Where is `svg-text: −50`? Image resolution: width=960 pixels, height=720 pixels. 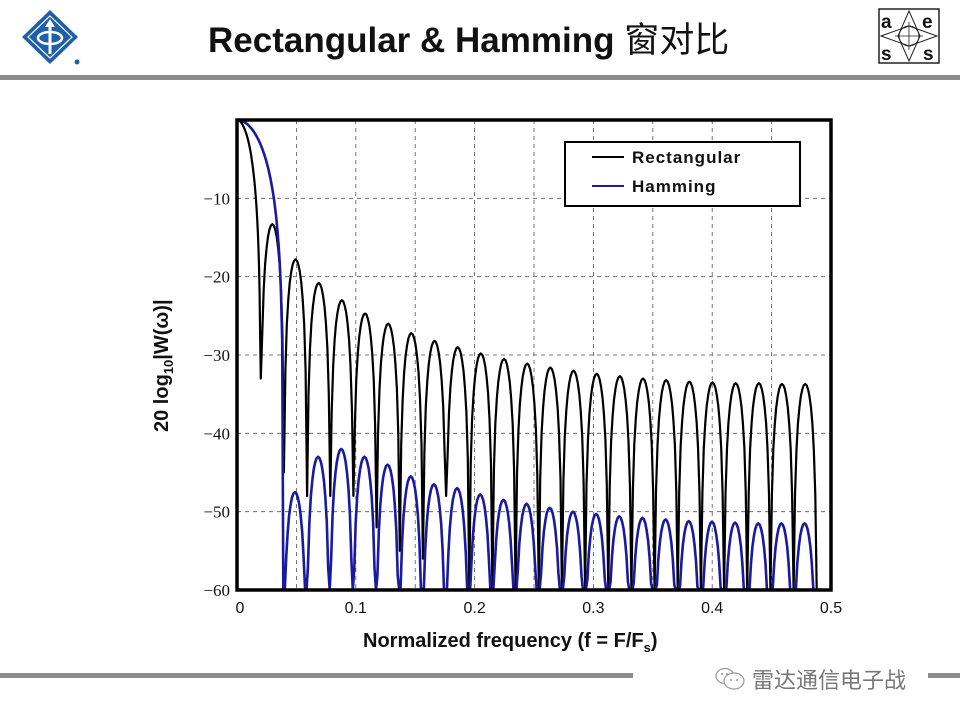
svg-text: −50 is located at coordinates (216, 512).